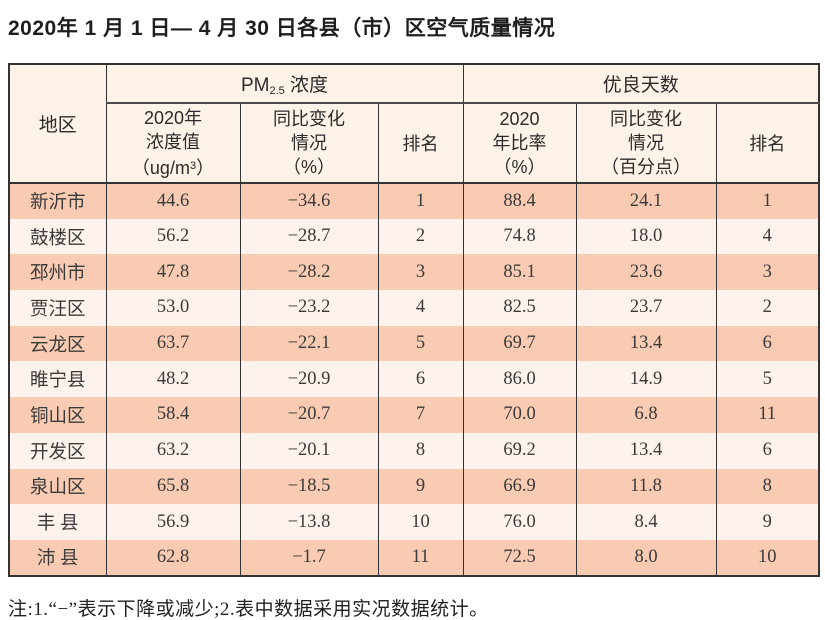  Describe the element at coordinates (306, 85) in the screenshot. I see `pm25-label-suffix: 浓度` at that location.